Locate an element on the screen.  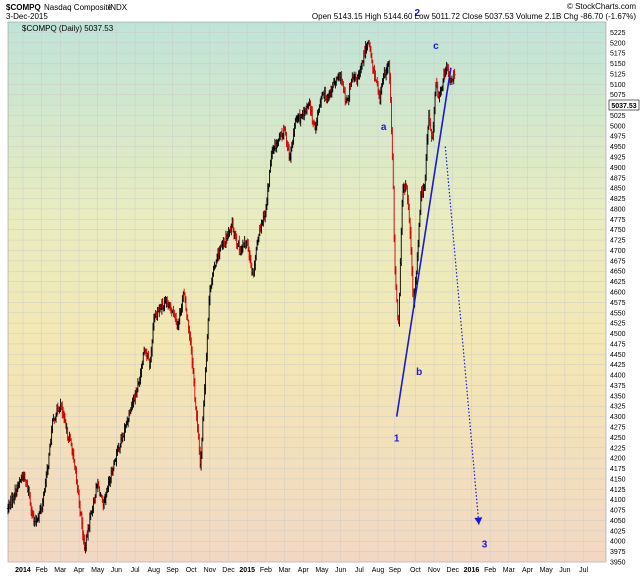
y-tick-label: 4275 is located at coordinates (618, 428).